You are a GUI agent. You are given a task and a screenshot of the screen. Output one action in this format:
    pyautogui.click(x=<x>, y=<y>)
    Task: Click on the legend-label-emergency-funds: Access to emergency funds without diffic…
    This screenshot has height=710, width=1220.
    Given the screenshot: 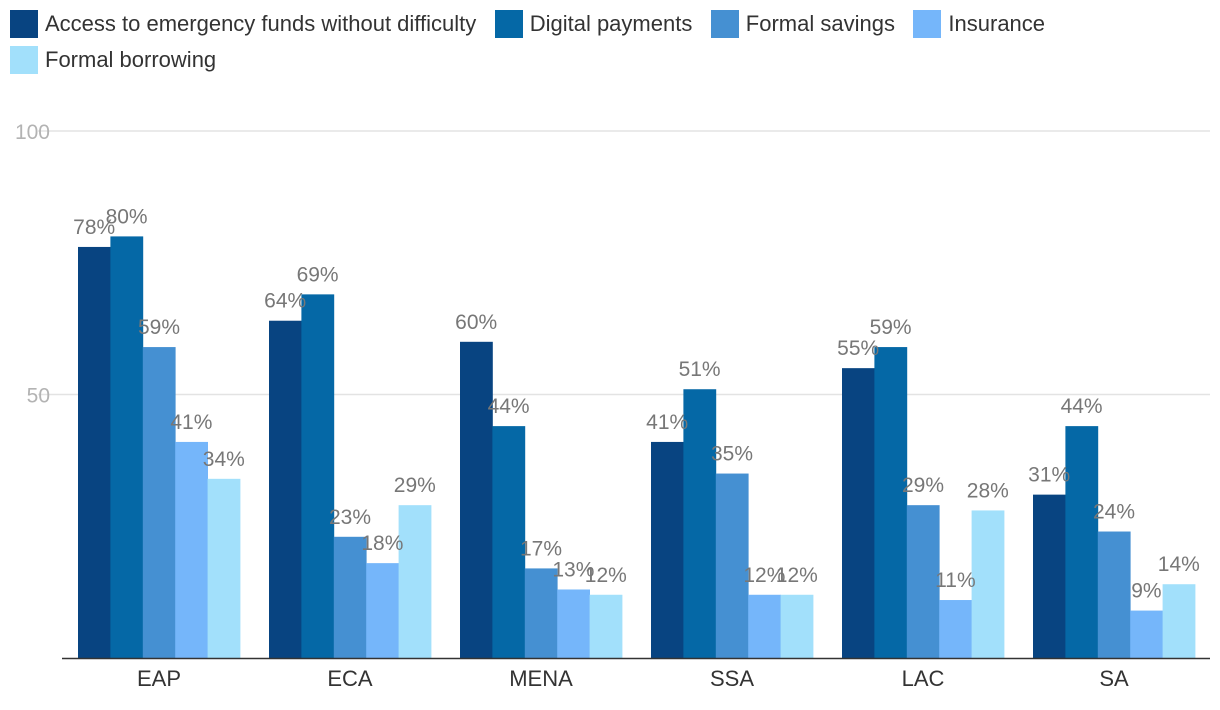 What is the action you would take?
    pyautogui.click(x=261, y=23)
    